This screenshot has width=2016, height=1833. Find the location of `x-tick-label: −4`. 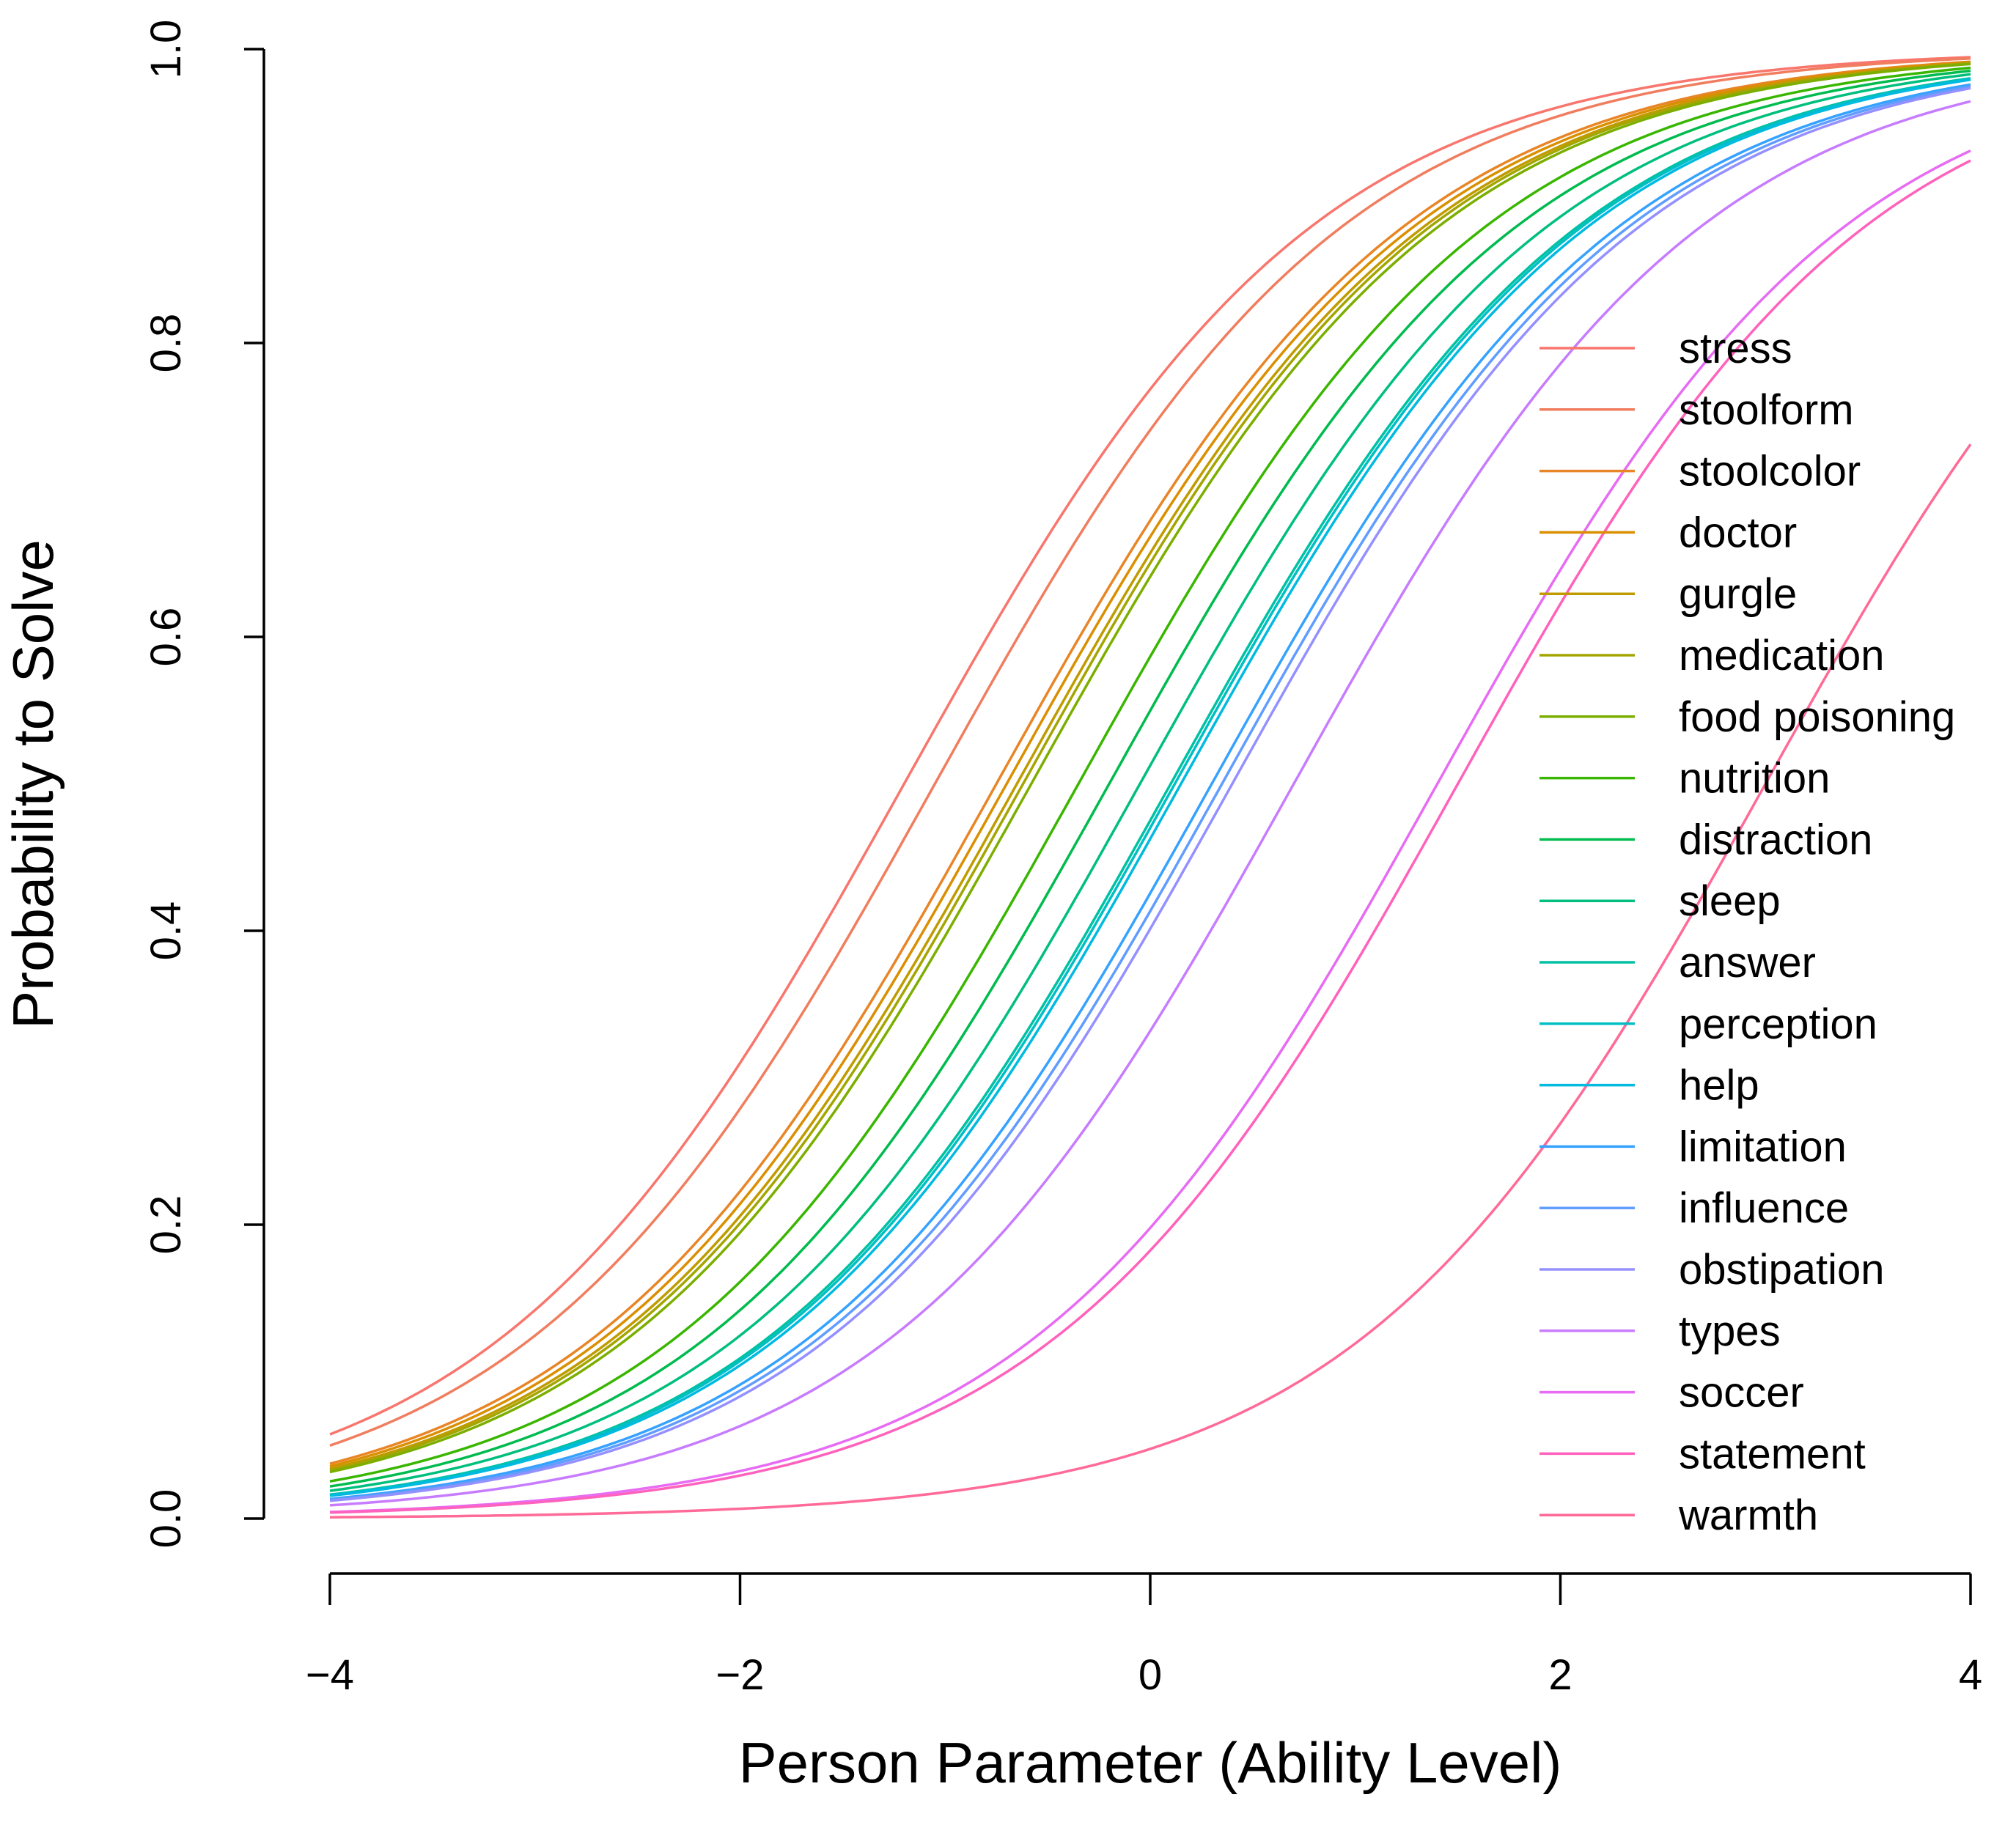

x-tick-label: −4 is located at coordinates (330, 1675).